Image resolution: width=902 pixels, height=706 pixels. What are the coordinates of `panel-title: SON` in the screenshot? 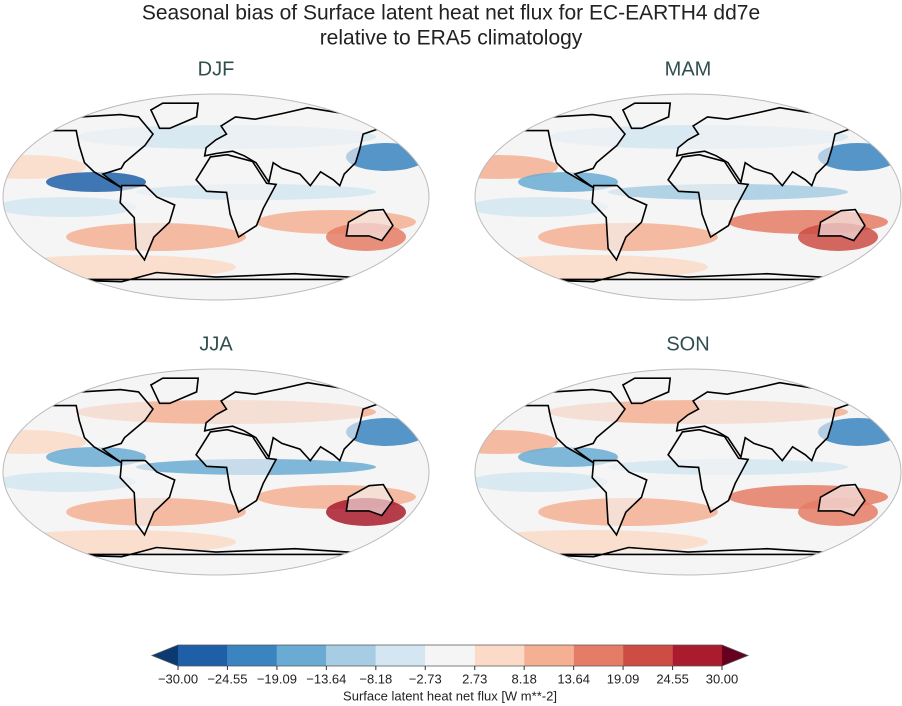 It's located at (687, 344).